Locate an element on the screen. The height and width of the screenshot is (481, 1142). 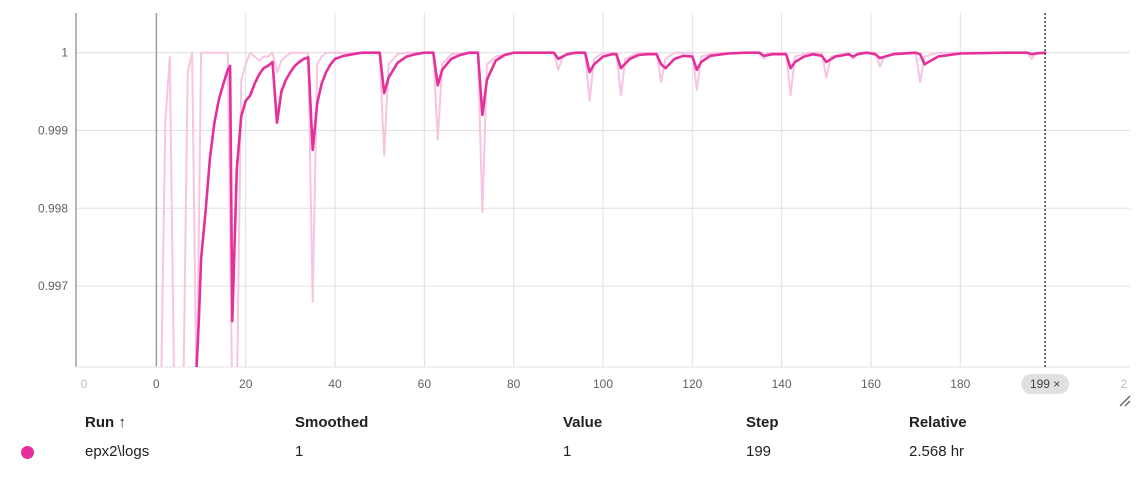
cursor-label: 199 × is located at coordinates (1045, 384).